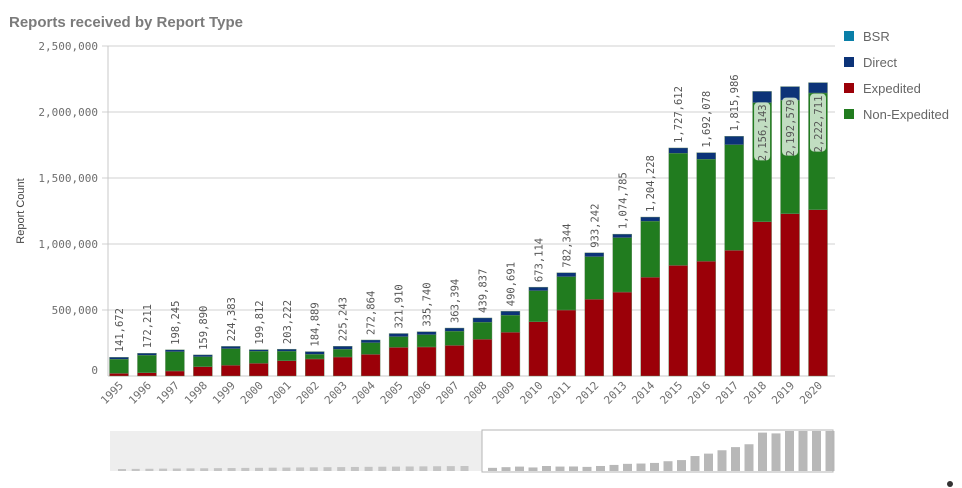 This screenshot has width=962, height=488. I want to click on y-tick-label: 2,500,000, so click(68, 46).